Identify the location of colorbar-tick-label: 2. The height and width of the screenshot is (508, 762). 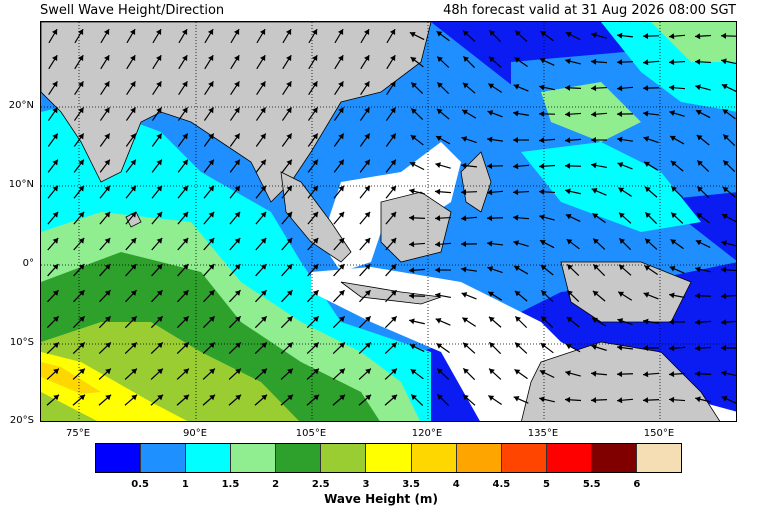
(276, 484).